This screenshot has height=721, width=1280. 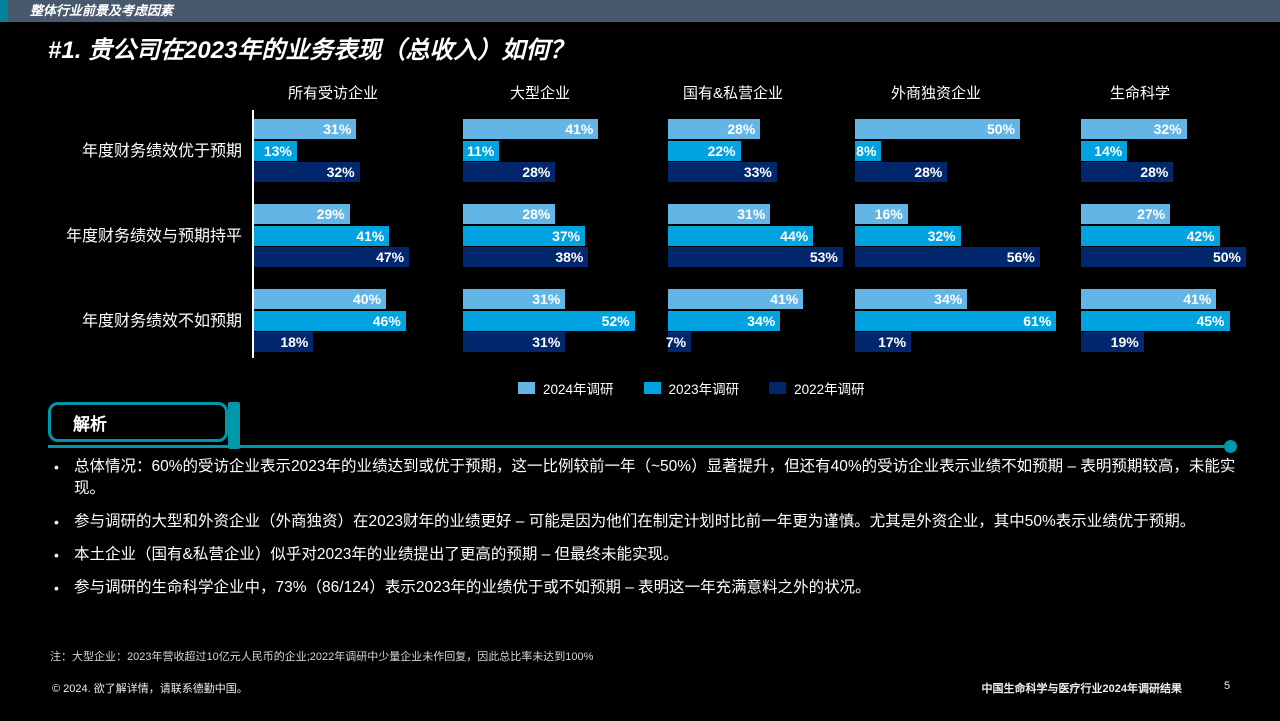 I want to click on bar-2023年调研: 14%, so click(x=1104, y=150).